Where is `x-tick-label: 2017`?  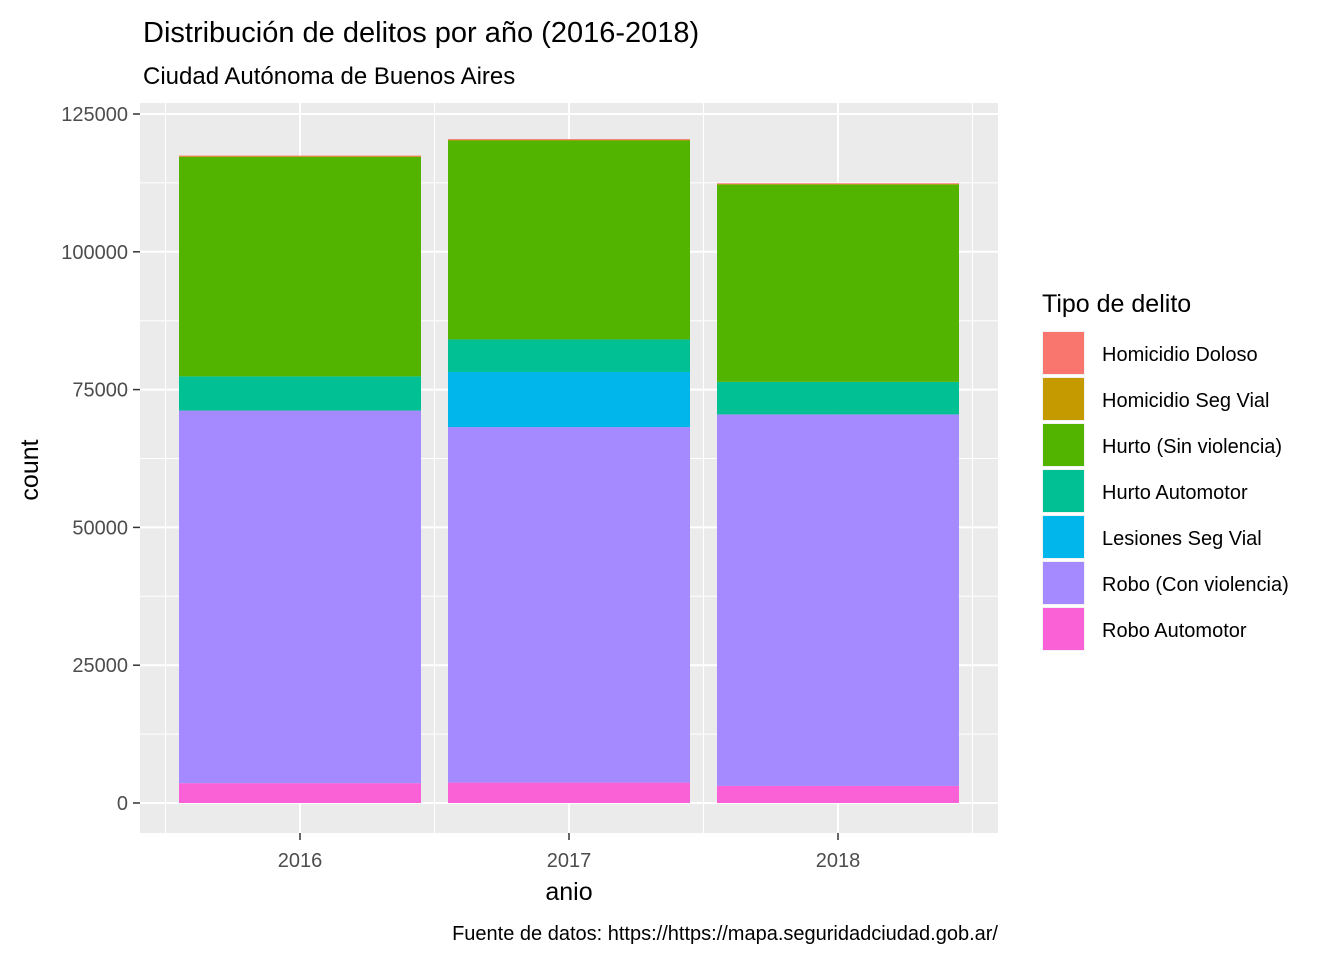 x-tick-label: 2017 is located at coordinates (569, 861).